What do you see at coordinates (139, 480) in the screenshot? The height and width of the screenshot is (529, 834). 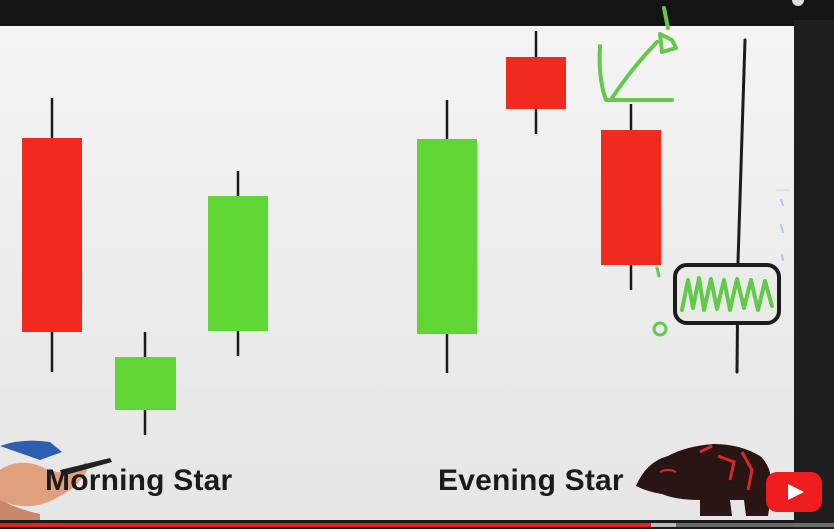 I see `morning-star-label: Morning Star` at bounding box center [139, 480].